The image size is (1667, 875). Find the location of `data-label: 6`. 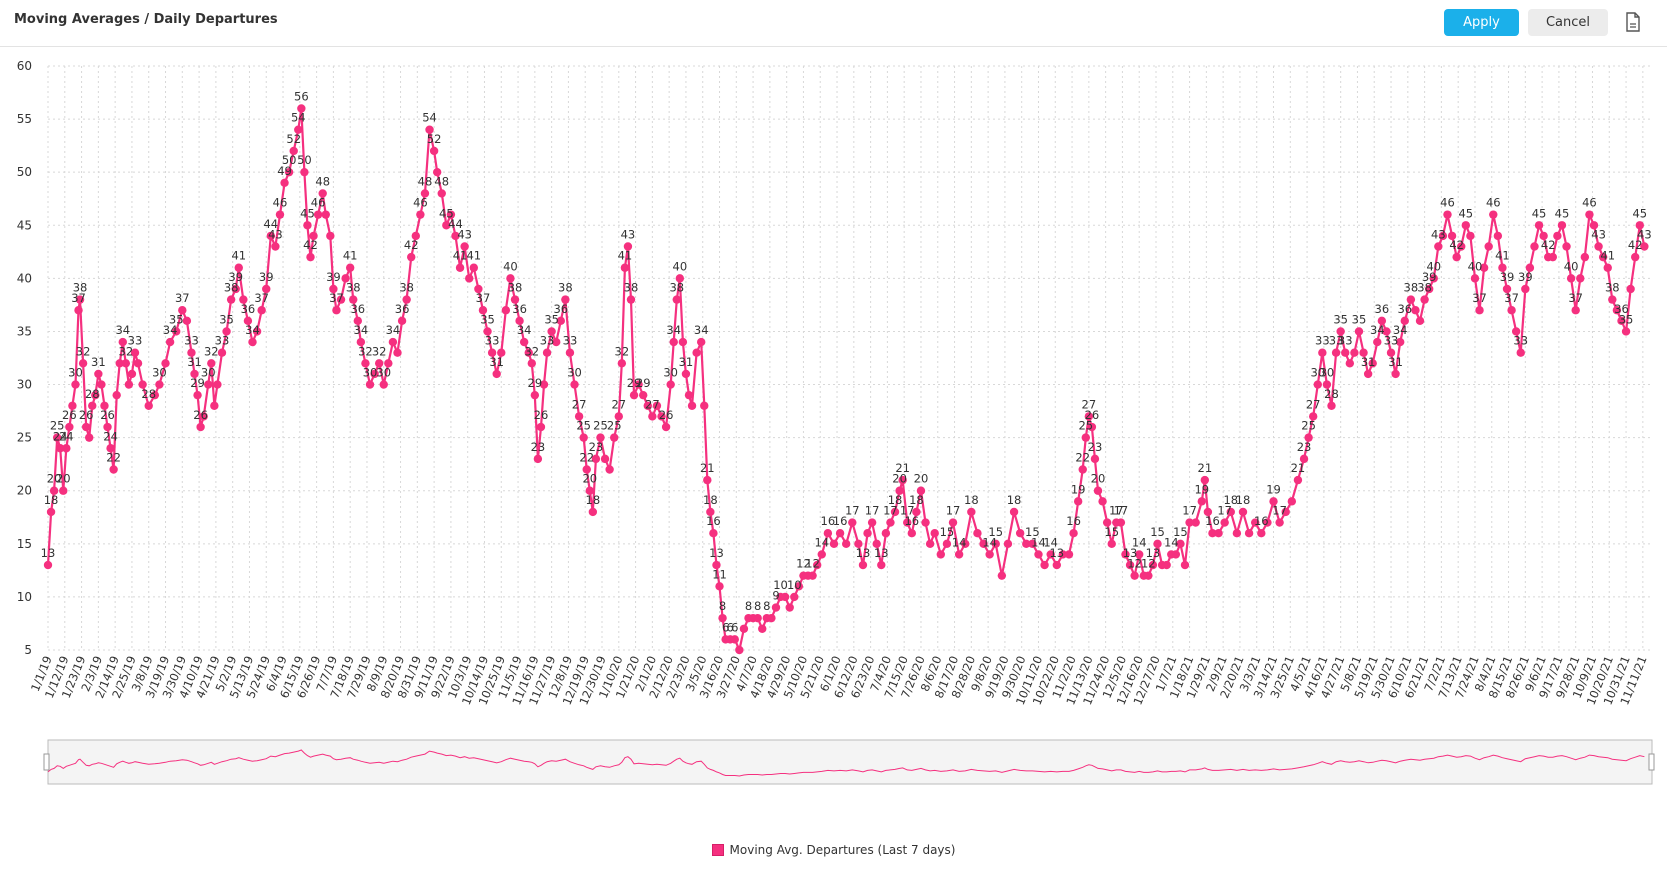

data-label: 6 is located at coordinates (730, 627).